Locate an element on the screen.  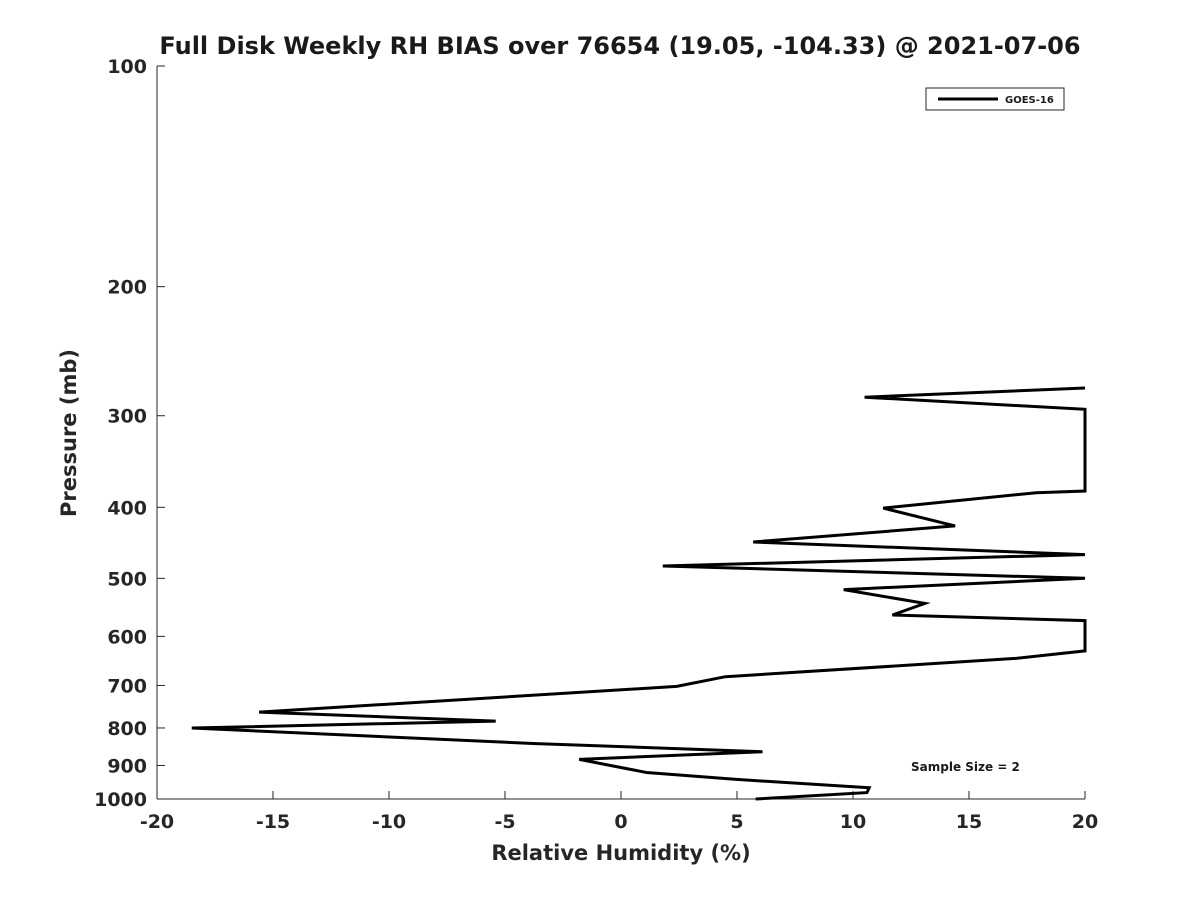
y-tick-label: 700 is located at coordinates (127, 686).